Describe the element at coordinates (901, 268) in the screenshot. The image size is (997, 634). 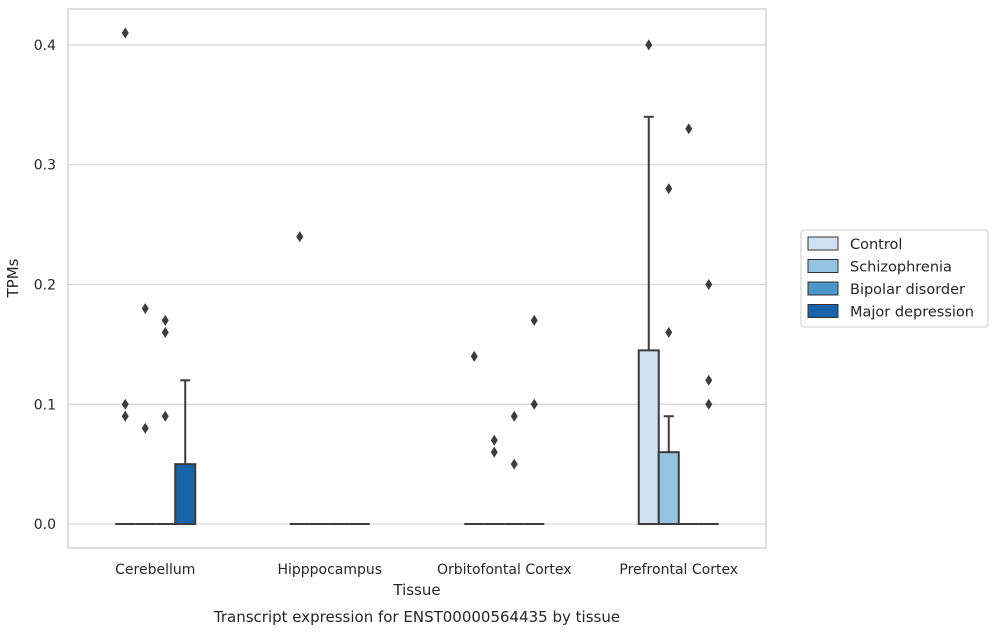
I see `legend-label: Schizophrenia` at that location.